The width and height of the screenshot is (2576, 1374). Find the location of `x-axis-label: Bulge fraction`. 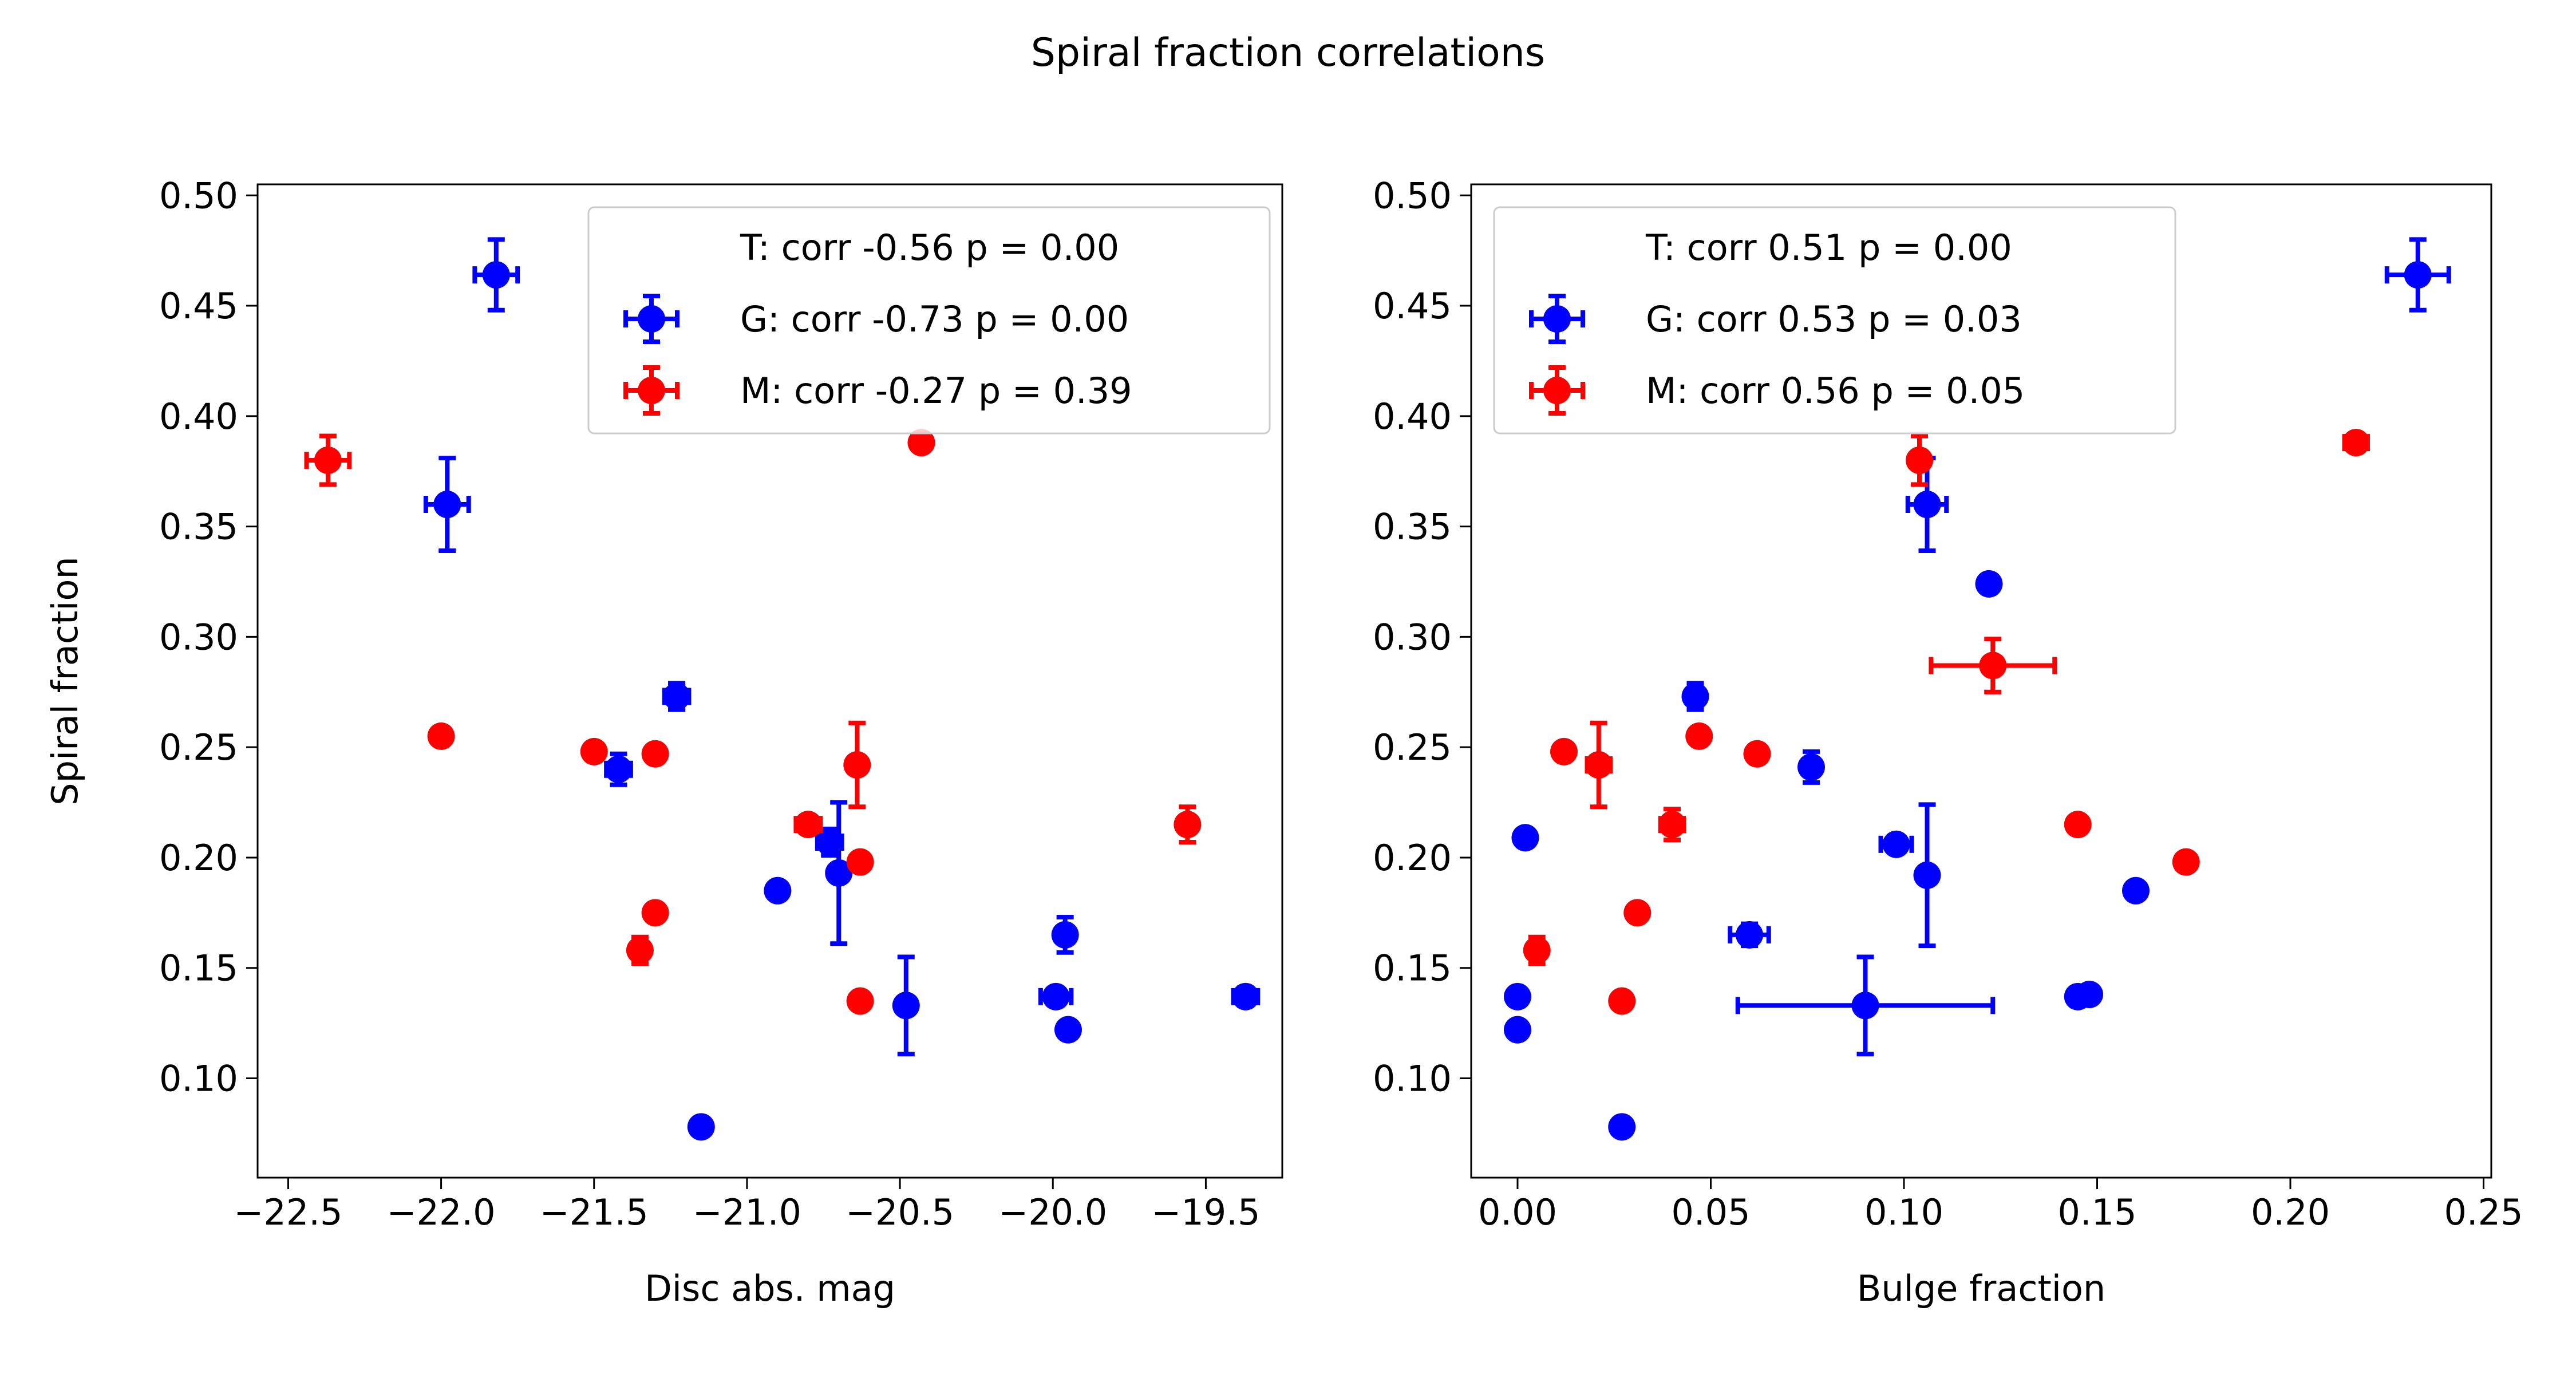

x-axis-label: Bulge fraction is located at coordinates (1981, 1288).